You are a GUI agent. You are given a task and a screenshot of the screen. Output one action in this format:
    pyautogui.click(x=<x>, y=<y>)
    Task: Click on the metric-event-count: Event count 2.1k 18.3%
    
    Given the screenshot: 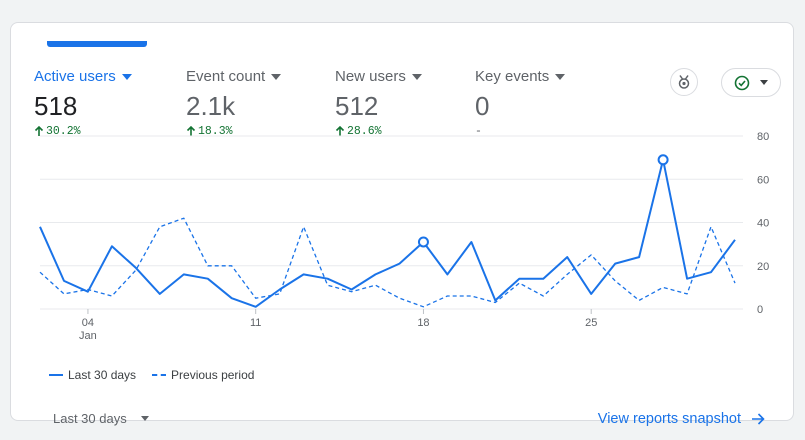 What is the action you would take?
    pyautogui.click(x=234, y=103)
    